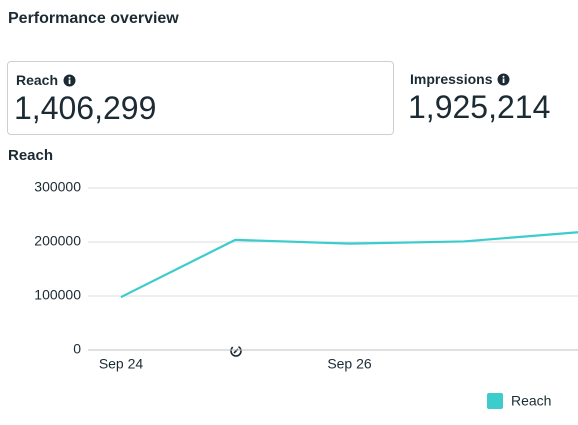 The height and width of the screenshot is (425, 578). Describe the element at coordinates (495, 401) in the screenshot. I see `legend-swatch` at that location.